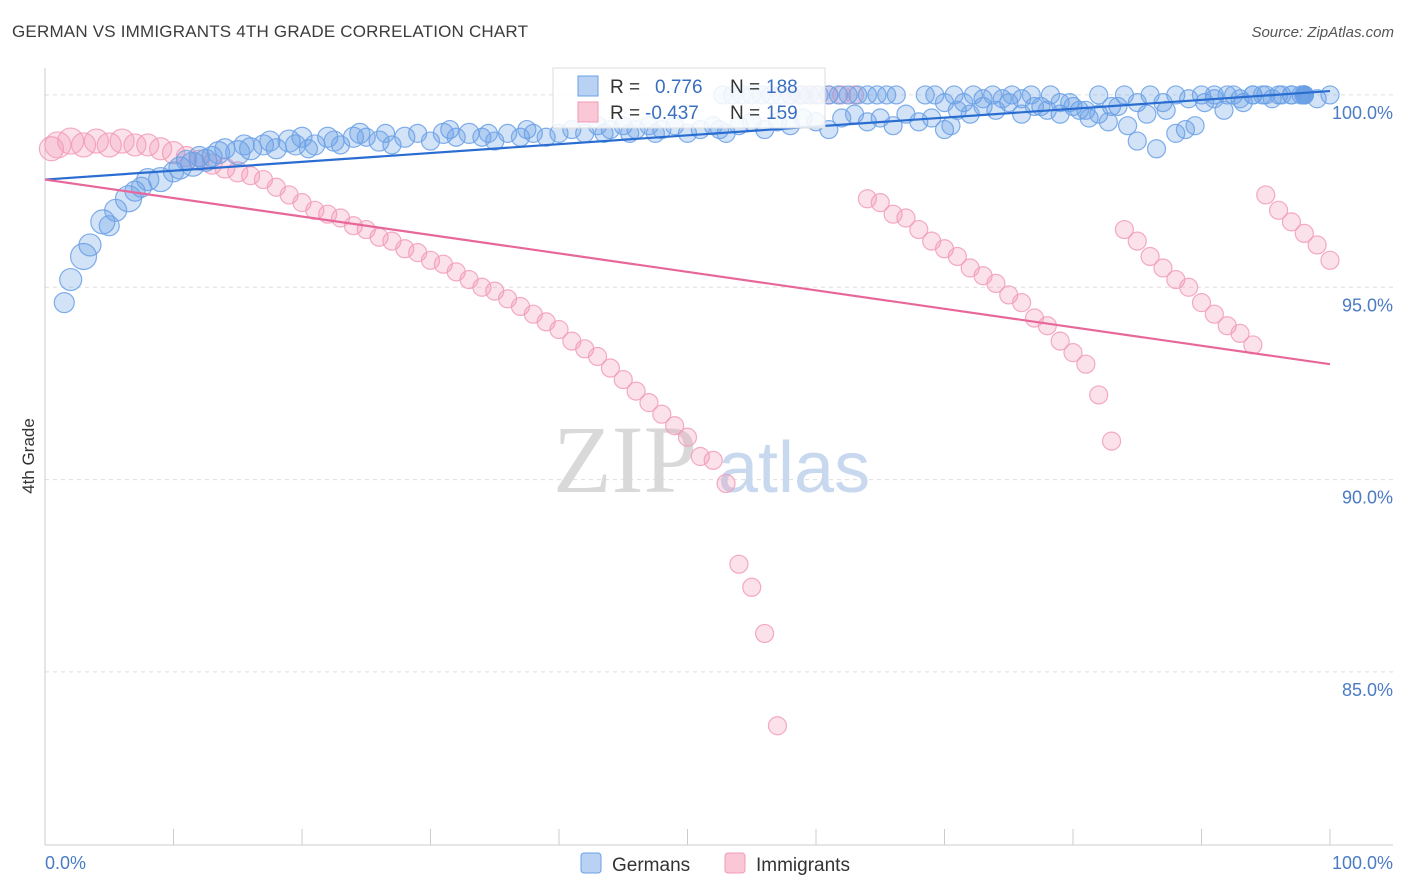 This screenshot has width=1406, height=892. I want to click on germans-n-value: 188, so click(782, 87).